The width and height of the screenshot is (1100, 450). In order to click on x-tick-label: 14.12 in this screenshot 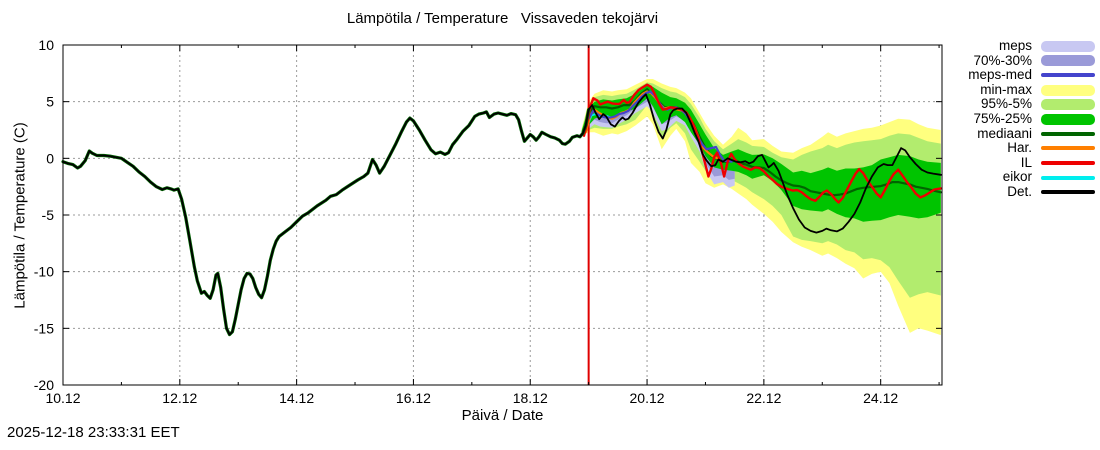, I will do `click(296, 398)`.